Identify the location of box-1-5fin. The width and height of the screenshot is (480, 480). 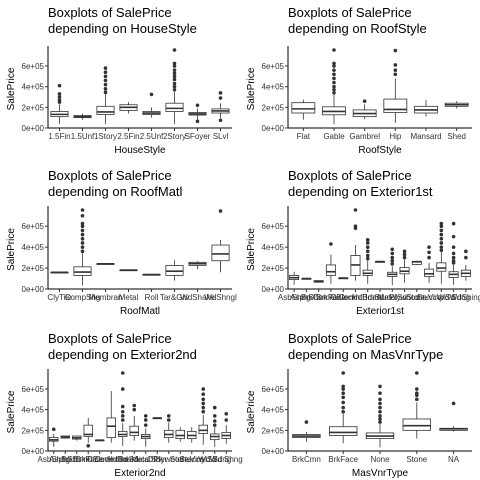
(59, 103).